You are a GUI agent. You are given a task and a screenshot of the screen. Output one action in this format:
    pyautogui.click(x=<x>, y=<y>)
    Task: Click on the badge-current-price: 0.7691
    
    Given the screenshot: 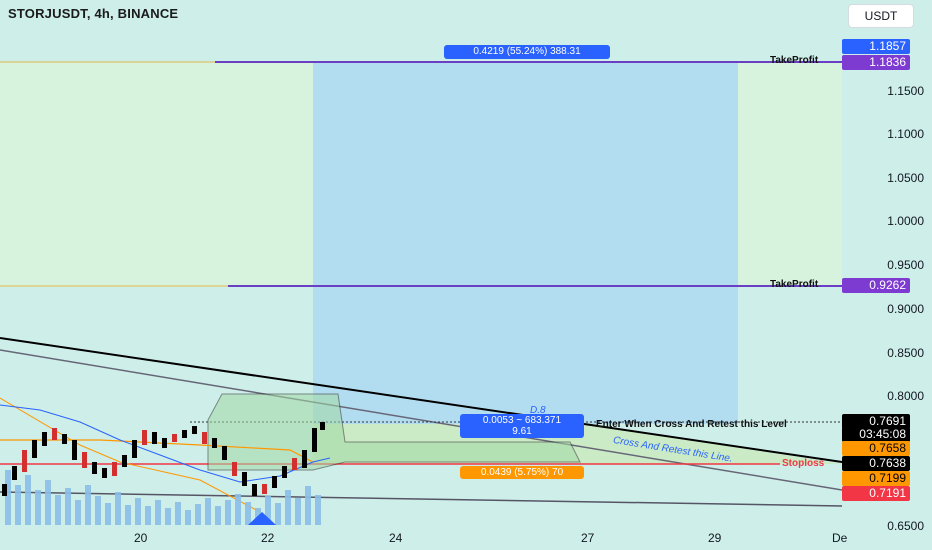 What is the action you would take?
    pyautogui.click(x=876, y=421)
    